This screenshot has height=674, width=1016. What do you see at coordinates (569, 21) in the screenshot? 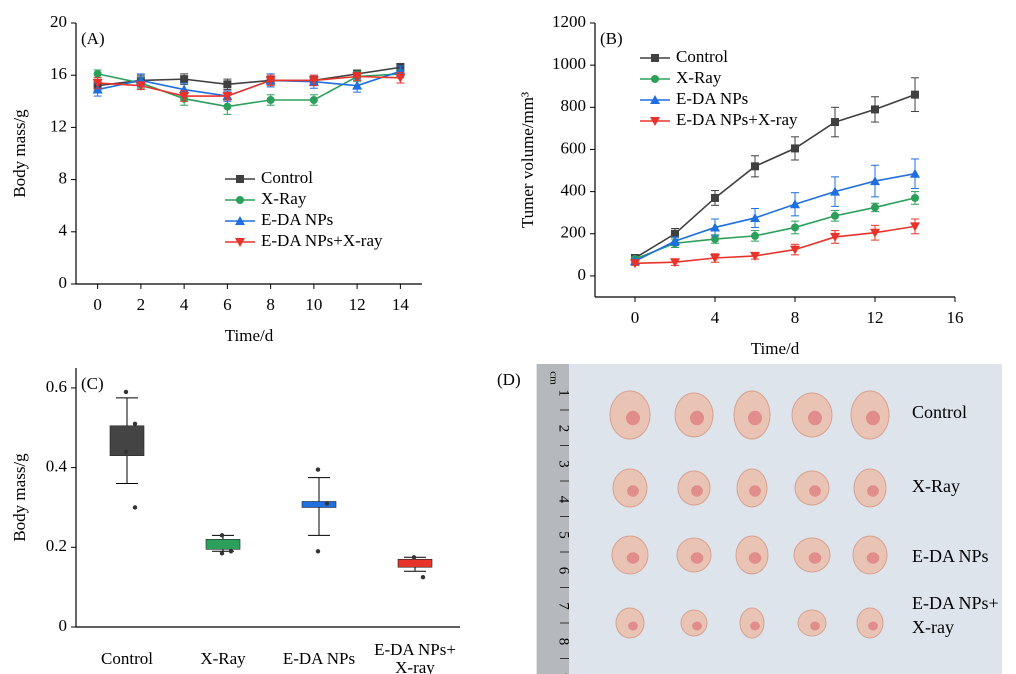
I see `y-tick-label: 1200` at bounding box center [569, 21].